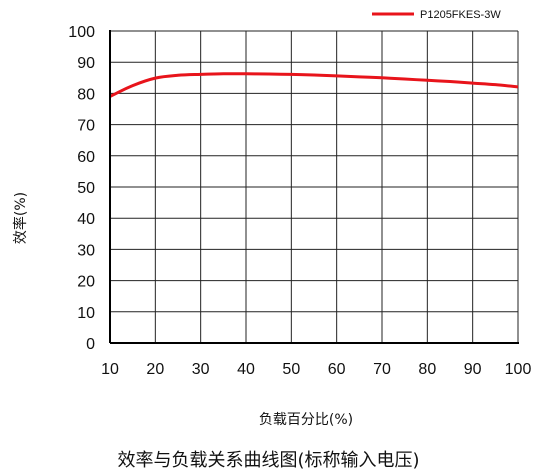 The width and height of the screenshot is (537, 476). I want to click on x-tick-label: 50, so click(291, 369).